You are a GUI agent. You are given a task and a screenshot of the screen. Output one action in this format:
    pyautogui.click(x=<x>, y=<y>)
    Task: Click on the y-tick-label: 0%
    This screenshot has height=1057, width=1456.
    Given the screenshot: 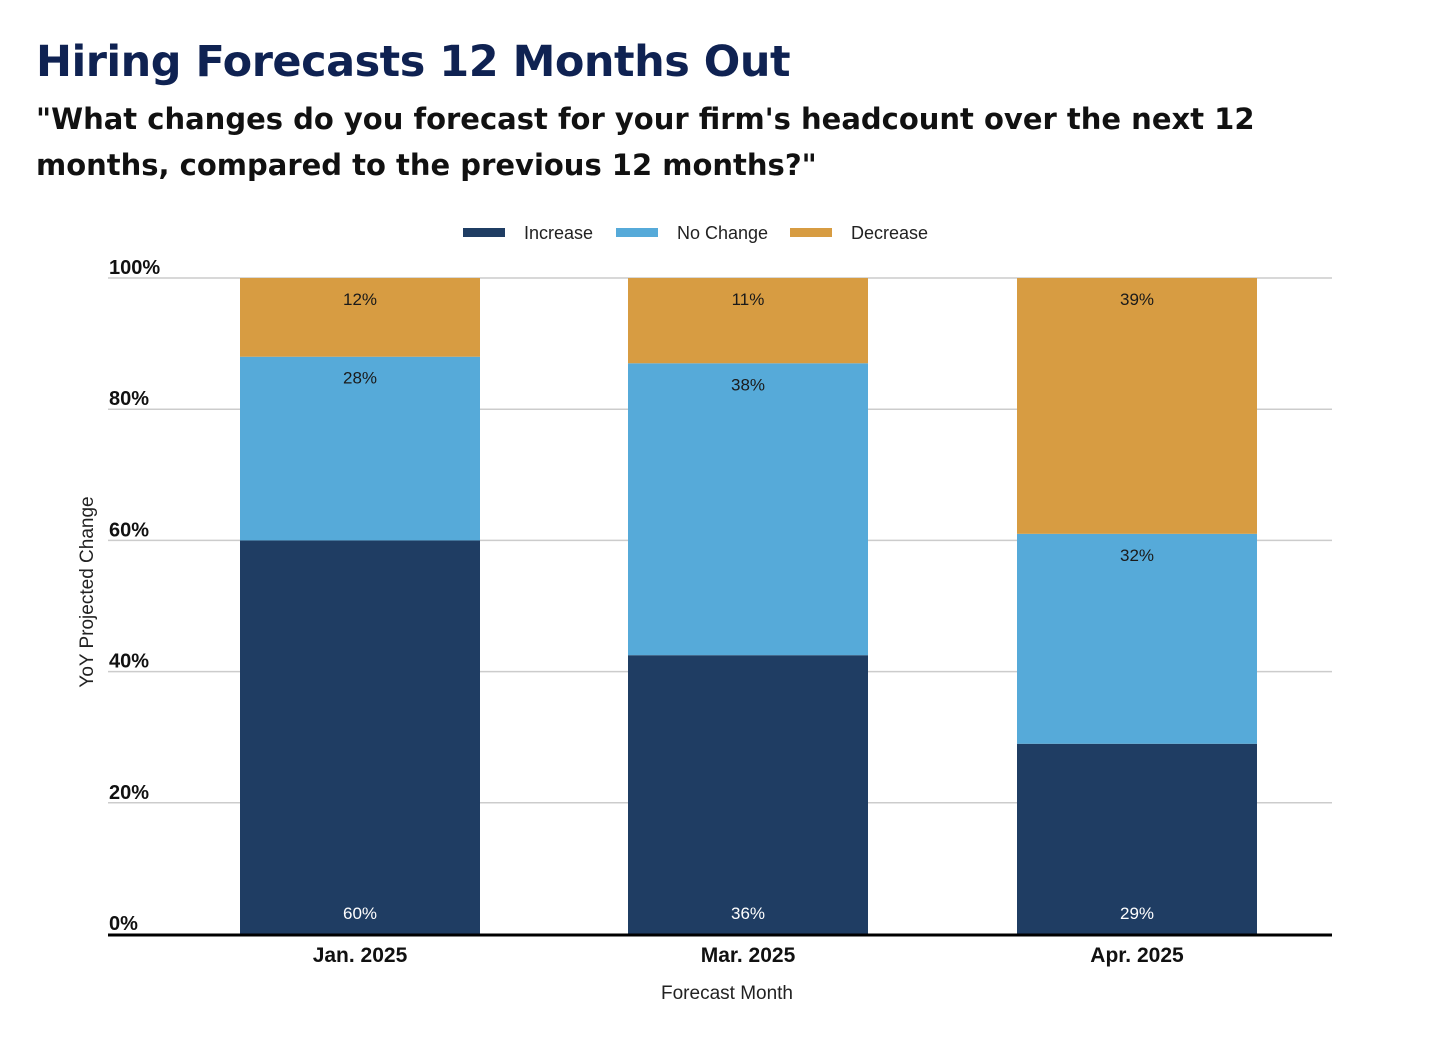 What is the action you would take?
    pyautogui.click(x=123, y=924)
    